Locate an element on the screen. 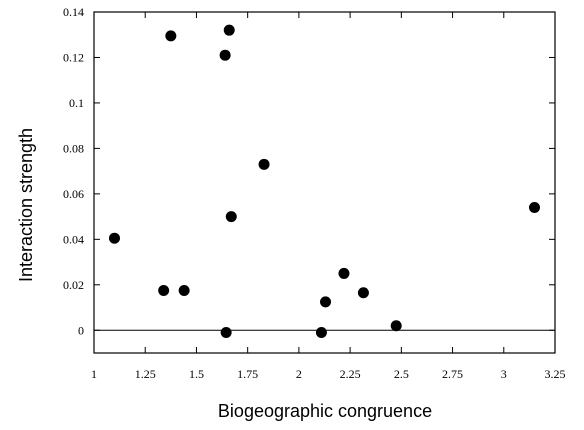 The height and width of the screenshot is (430, 584). x-tick-label: 3.25 is located at coordinates (555, 374).